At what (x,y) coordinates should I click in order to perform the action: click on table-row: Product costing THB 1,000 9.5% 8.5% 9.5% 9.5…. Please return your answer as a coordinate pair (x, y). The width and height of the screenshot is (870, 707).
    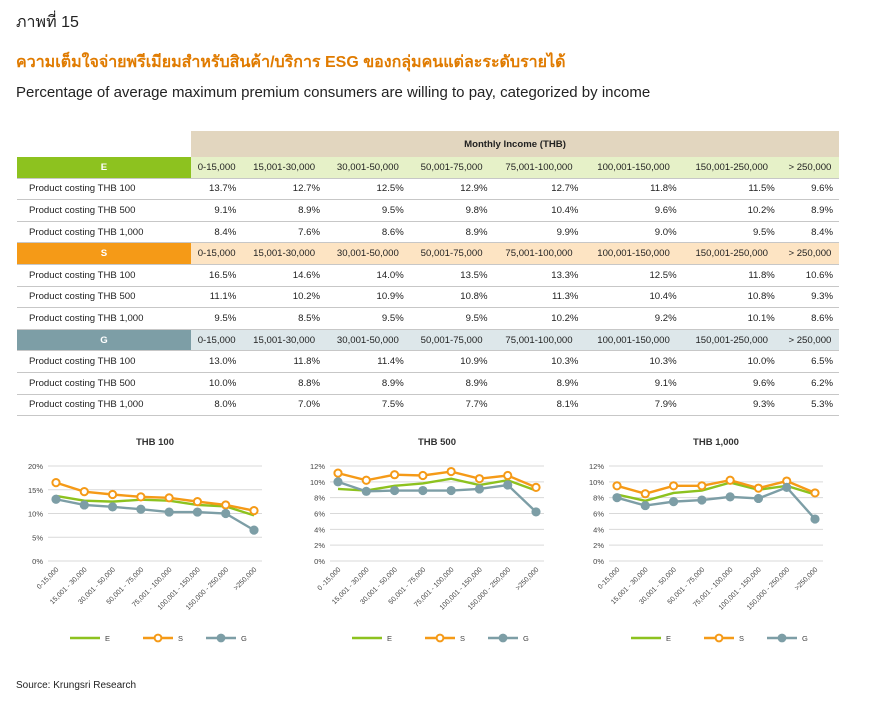
    Looking at the image, I should click on (428, 318).